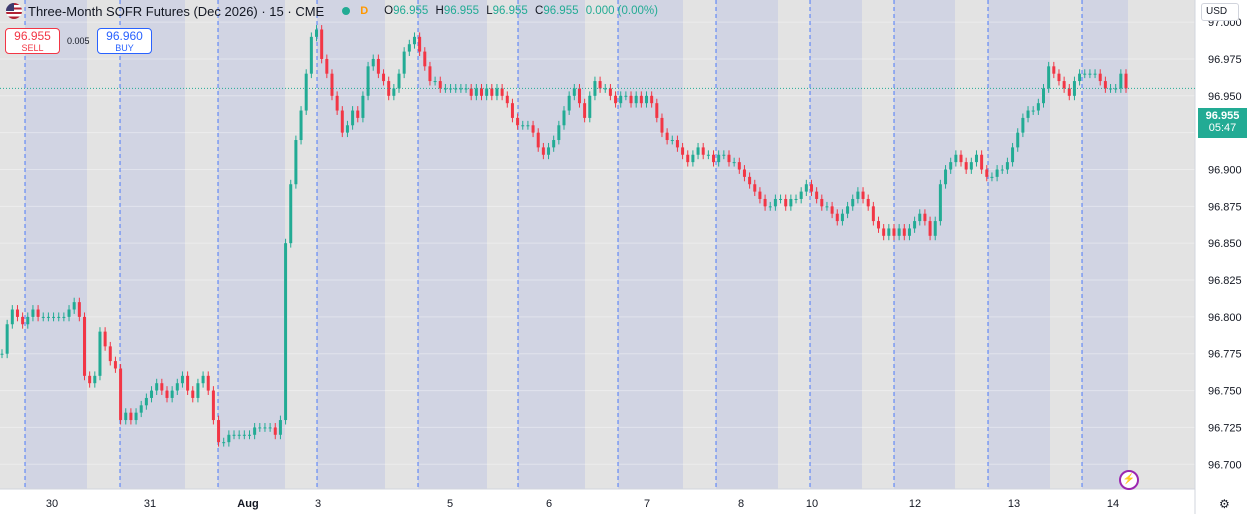 This screenshot has height=514, width=1247. Describe the element at coordinates (489, 11) in the screenshot. I see `low-label: L` at that location.